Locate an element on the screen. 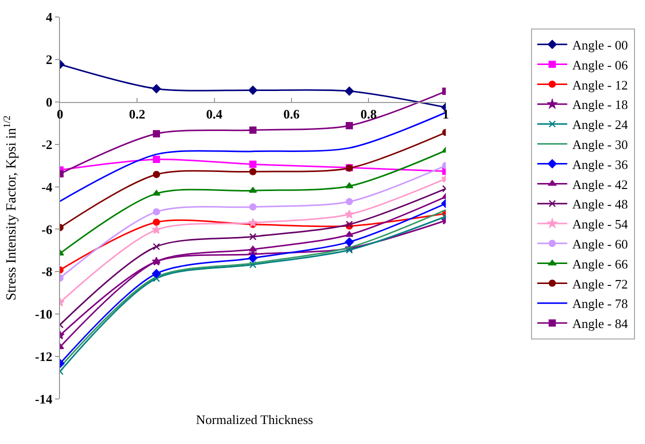 This screenshot has width=645, height=444. legend-label: Angle - 72 is located at coordinates (600, 284).